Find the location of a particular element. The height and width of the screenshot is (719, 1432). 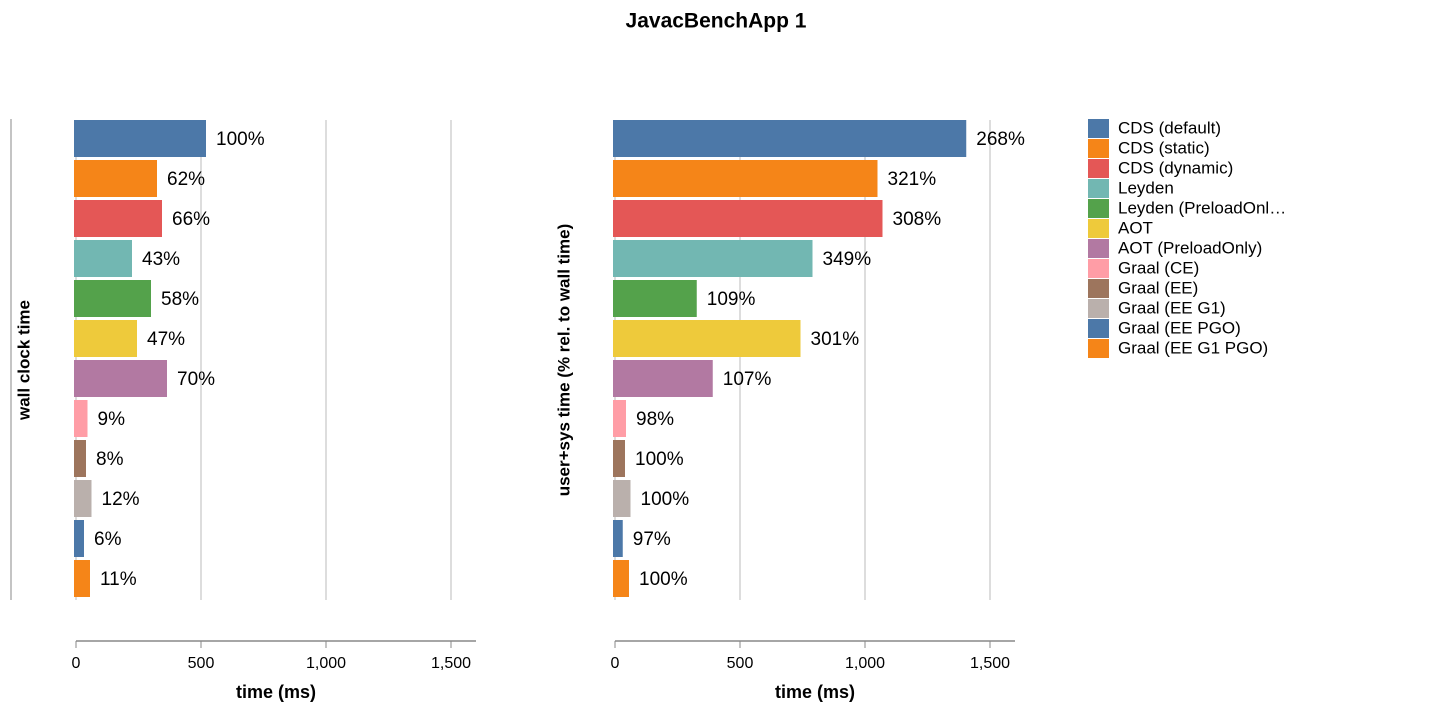

legend-label: Graal (EE) is located at coordinates (1158, 287).